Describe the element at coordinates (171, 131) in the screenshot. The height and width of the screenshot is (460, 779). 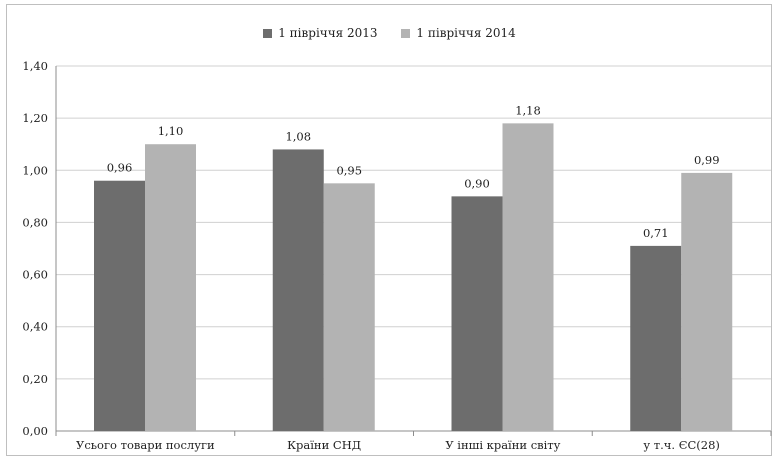
I see `data-label-s2-c1: 1,10` at that location.